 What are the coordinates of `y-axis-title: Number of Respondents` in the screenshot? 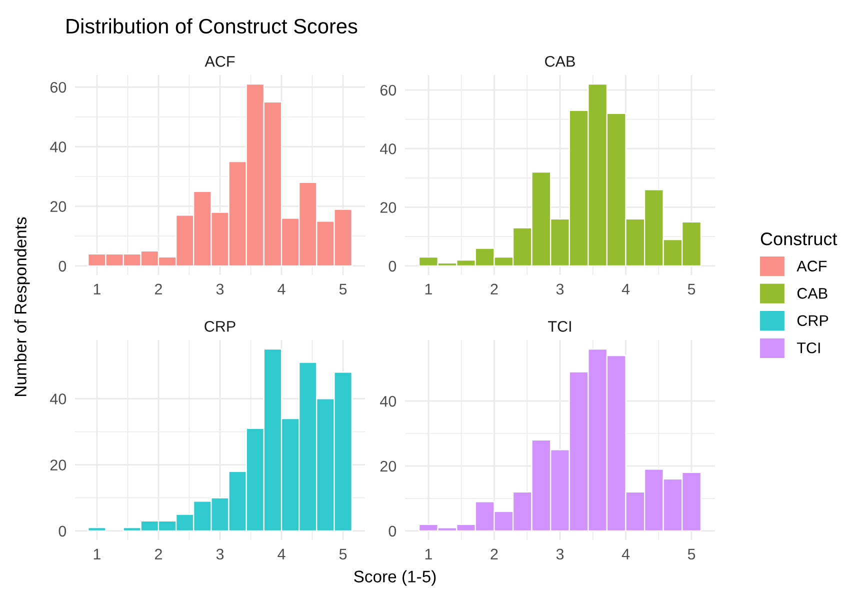 It's located at (22, 306).